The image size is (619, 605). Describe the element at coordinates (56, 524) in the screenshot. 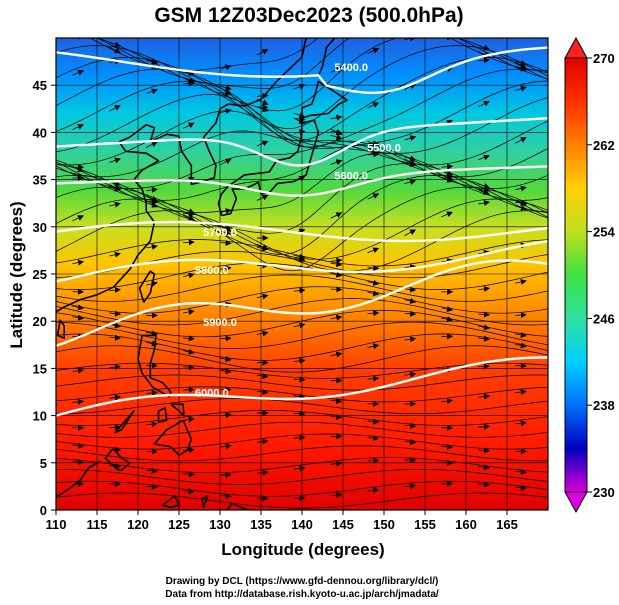

I see `x-tick-label: 110` at that location.